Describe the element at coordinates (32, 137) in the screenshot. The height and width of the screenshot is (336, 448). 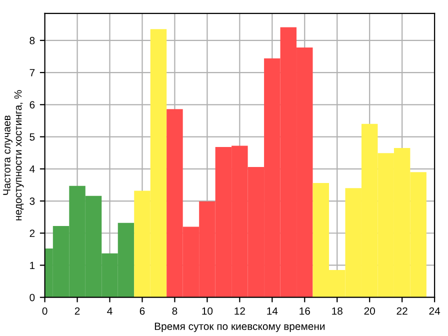
I see `y-tick-label: 5` at that location.